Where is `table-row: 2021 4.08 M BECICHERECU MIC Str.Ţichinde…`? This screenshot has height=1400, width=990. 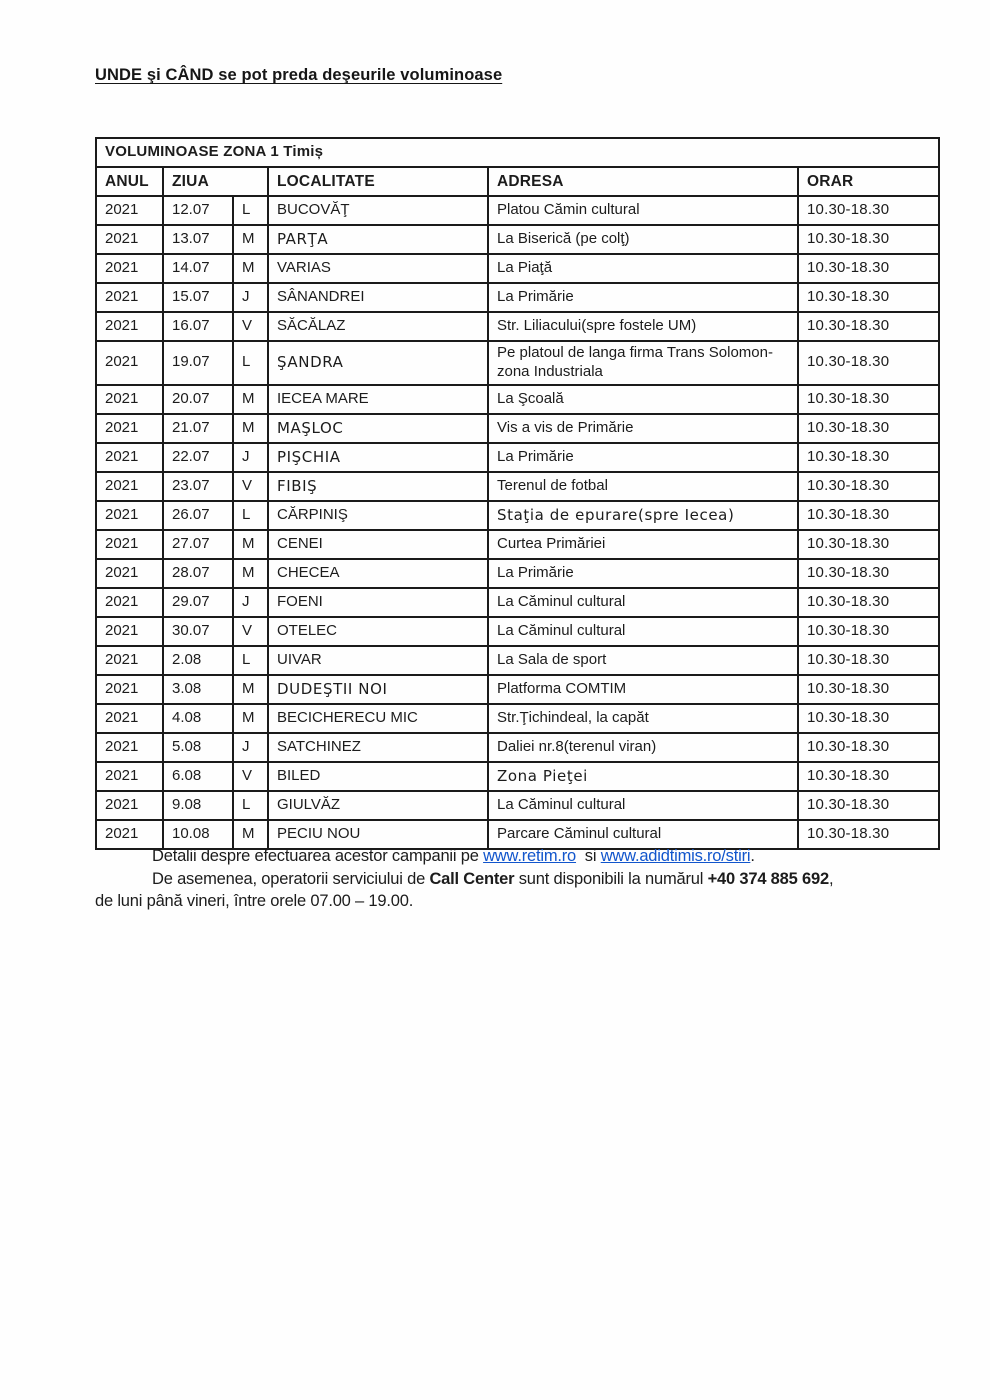
table-row: 2021 4.08 M BECICHERECU MIC Str.Ţichinde… is located at coordinates (518, 718).